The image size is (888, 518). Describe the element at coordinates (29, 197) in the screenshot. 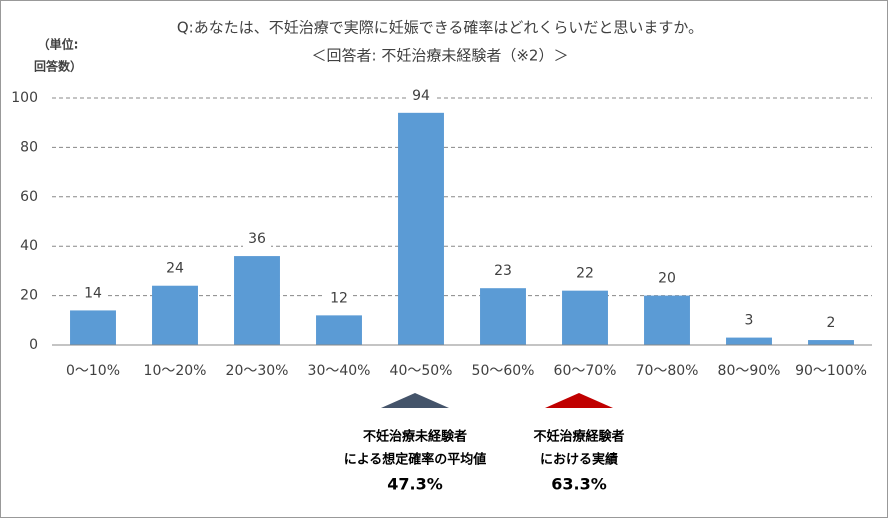

I see `y-tick-label: 60` at that location.